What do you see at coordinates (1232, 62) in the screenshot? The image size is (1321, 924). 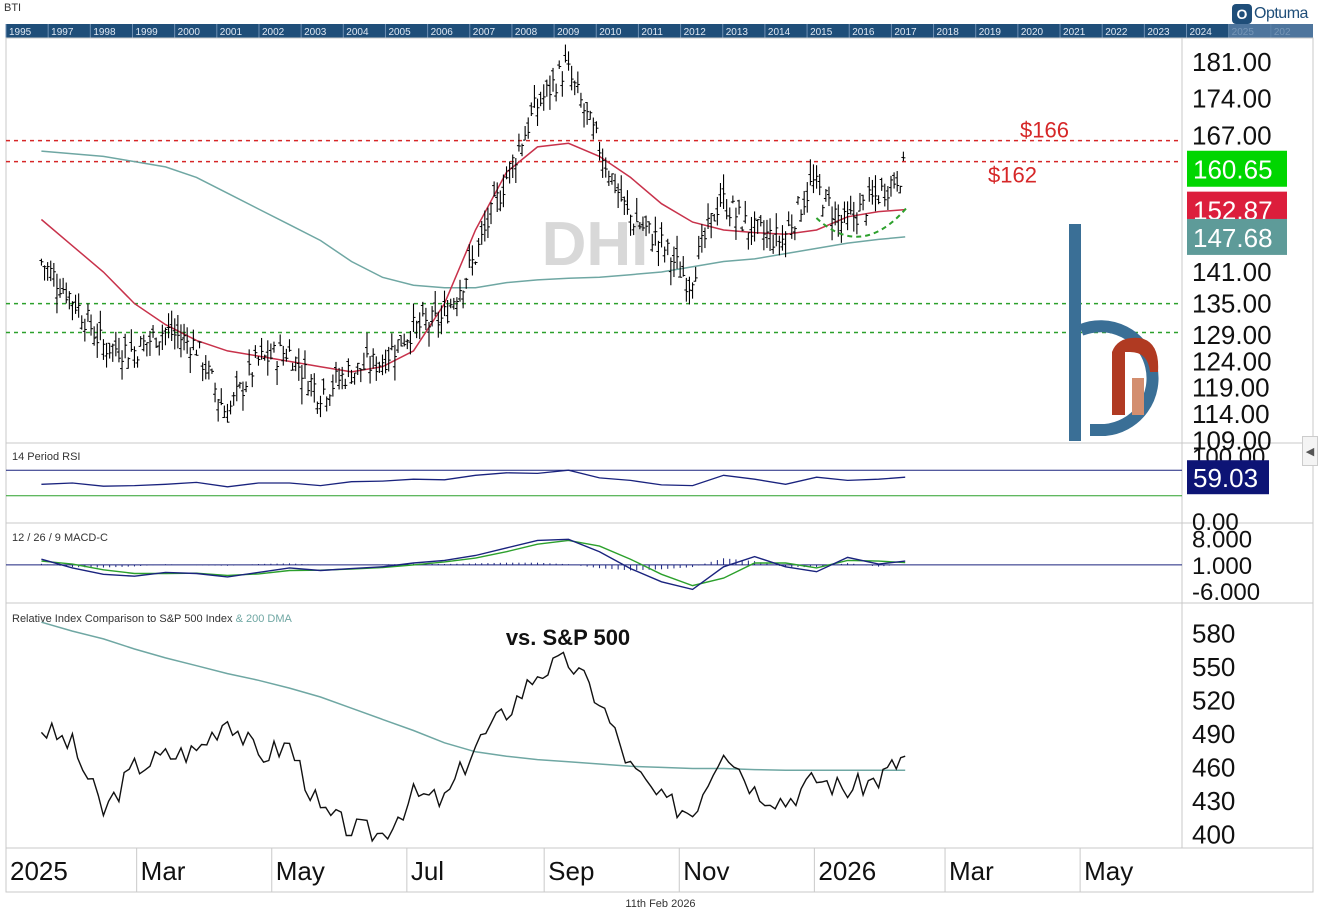 I see `y-tick-label: 181.00` at bounding box center [1232, 62].